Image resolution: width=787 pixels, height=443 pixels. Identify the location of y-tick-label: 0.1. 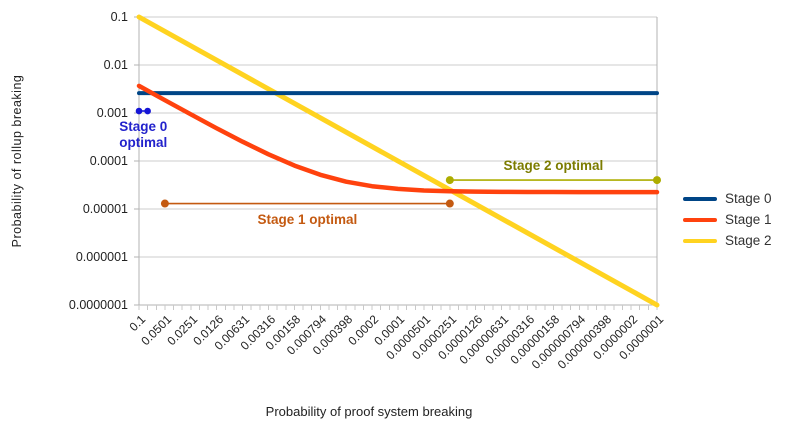
(119, 17).